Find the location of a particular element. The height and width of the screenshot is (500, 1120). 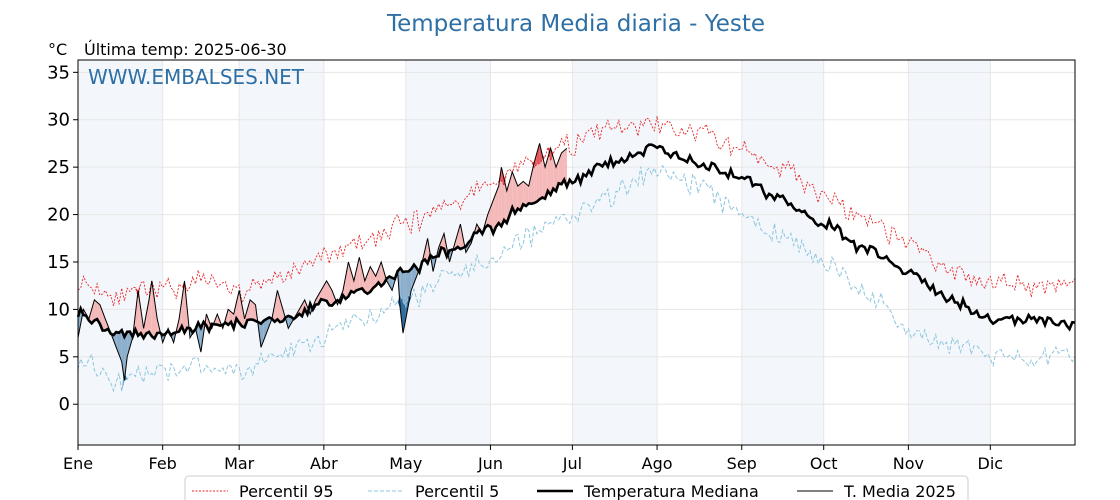

legend-label-median: Temperatura Mediana is located at coordinates (671, 491).